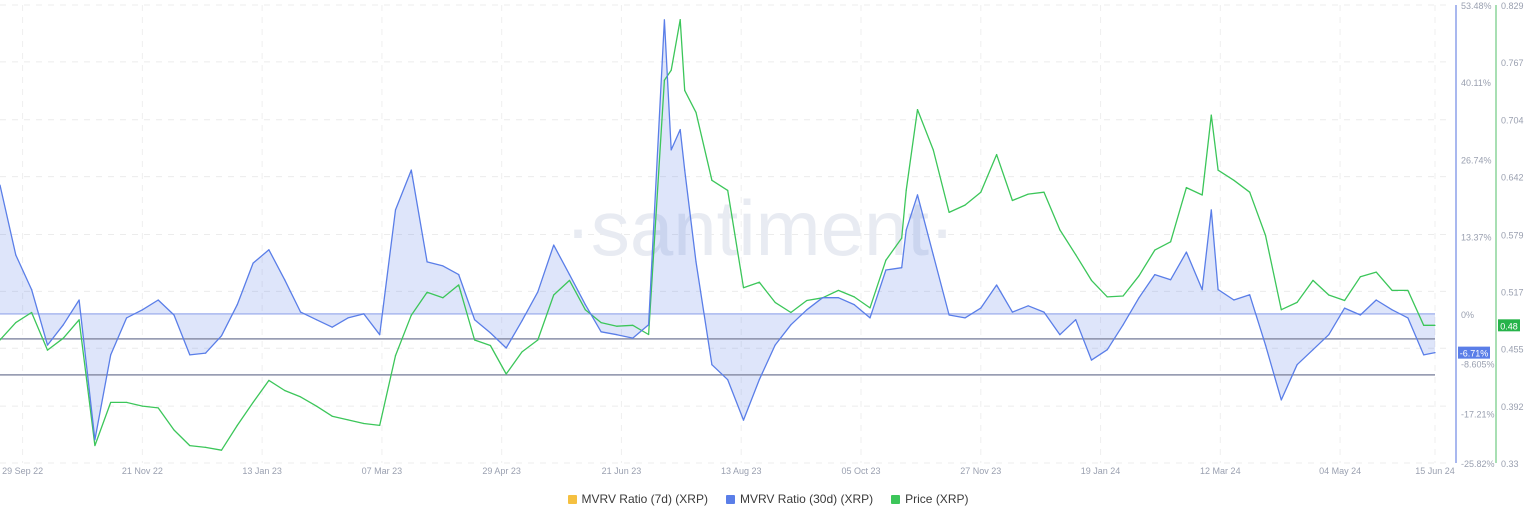  What do you see at coordinates (860, 471) in the screenshot?
I see `x-tick-label: 05 Oct 23` at bounding box center [860, 471].